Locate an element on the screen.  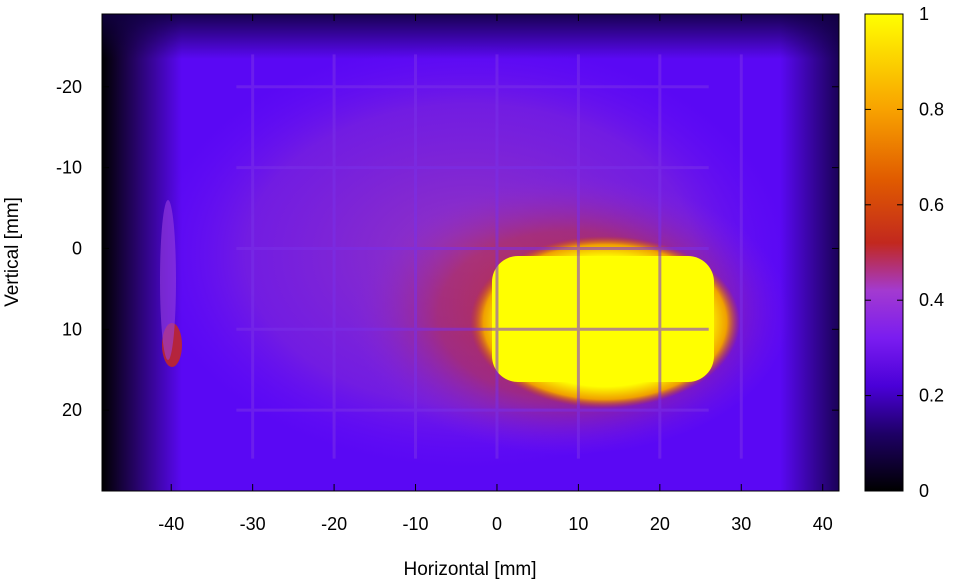
heatmap-left-edge-glow is located at coordinates (168, 280).